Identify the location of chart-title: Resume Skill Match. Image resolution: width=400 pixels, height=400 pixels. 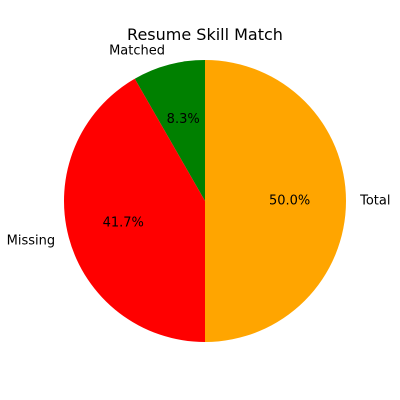
(205, 34).